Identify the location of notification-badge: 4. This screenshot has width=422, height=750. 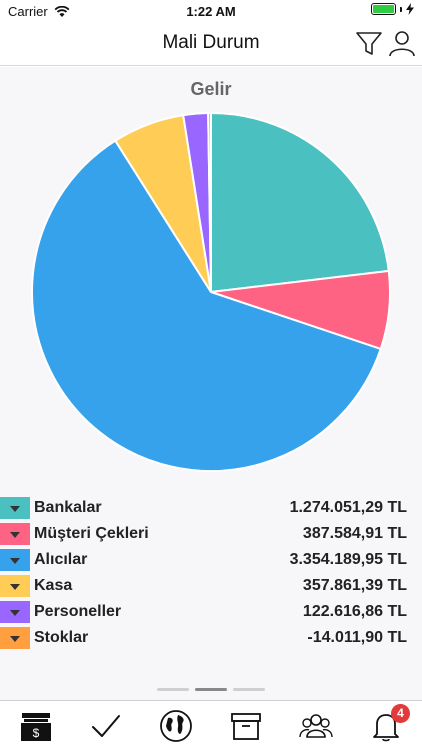
(400, 713).